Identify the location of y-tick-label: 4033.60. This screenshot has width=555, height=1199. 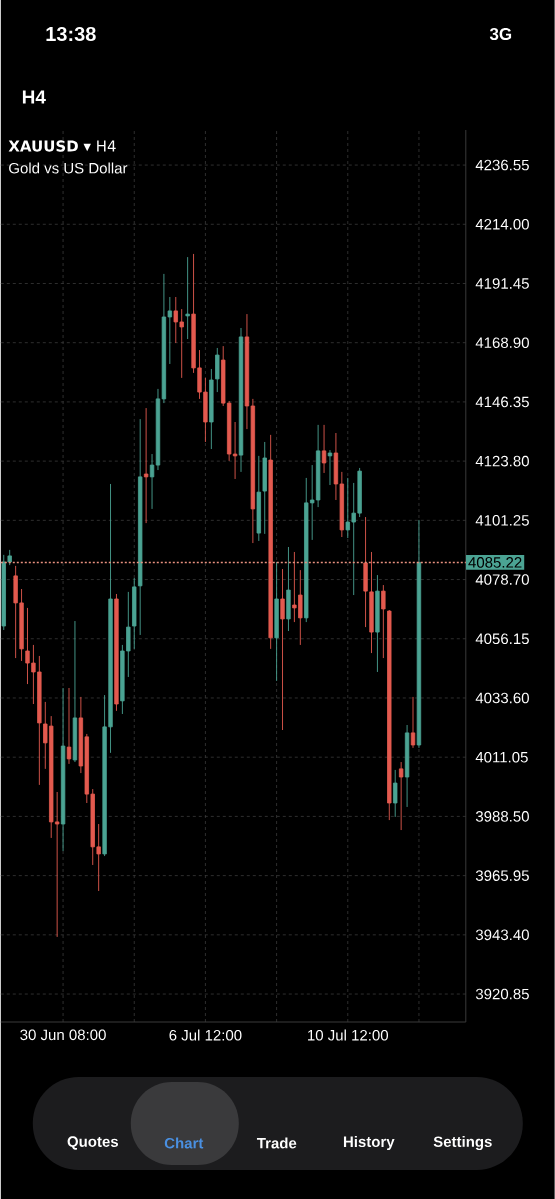
(502, 698).